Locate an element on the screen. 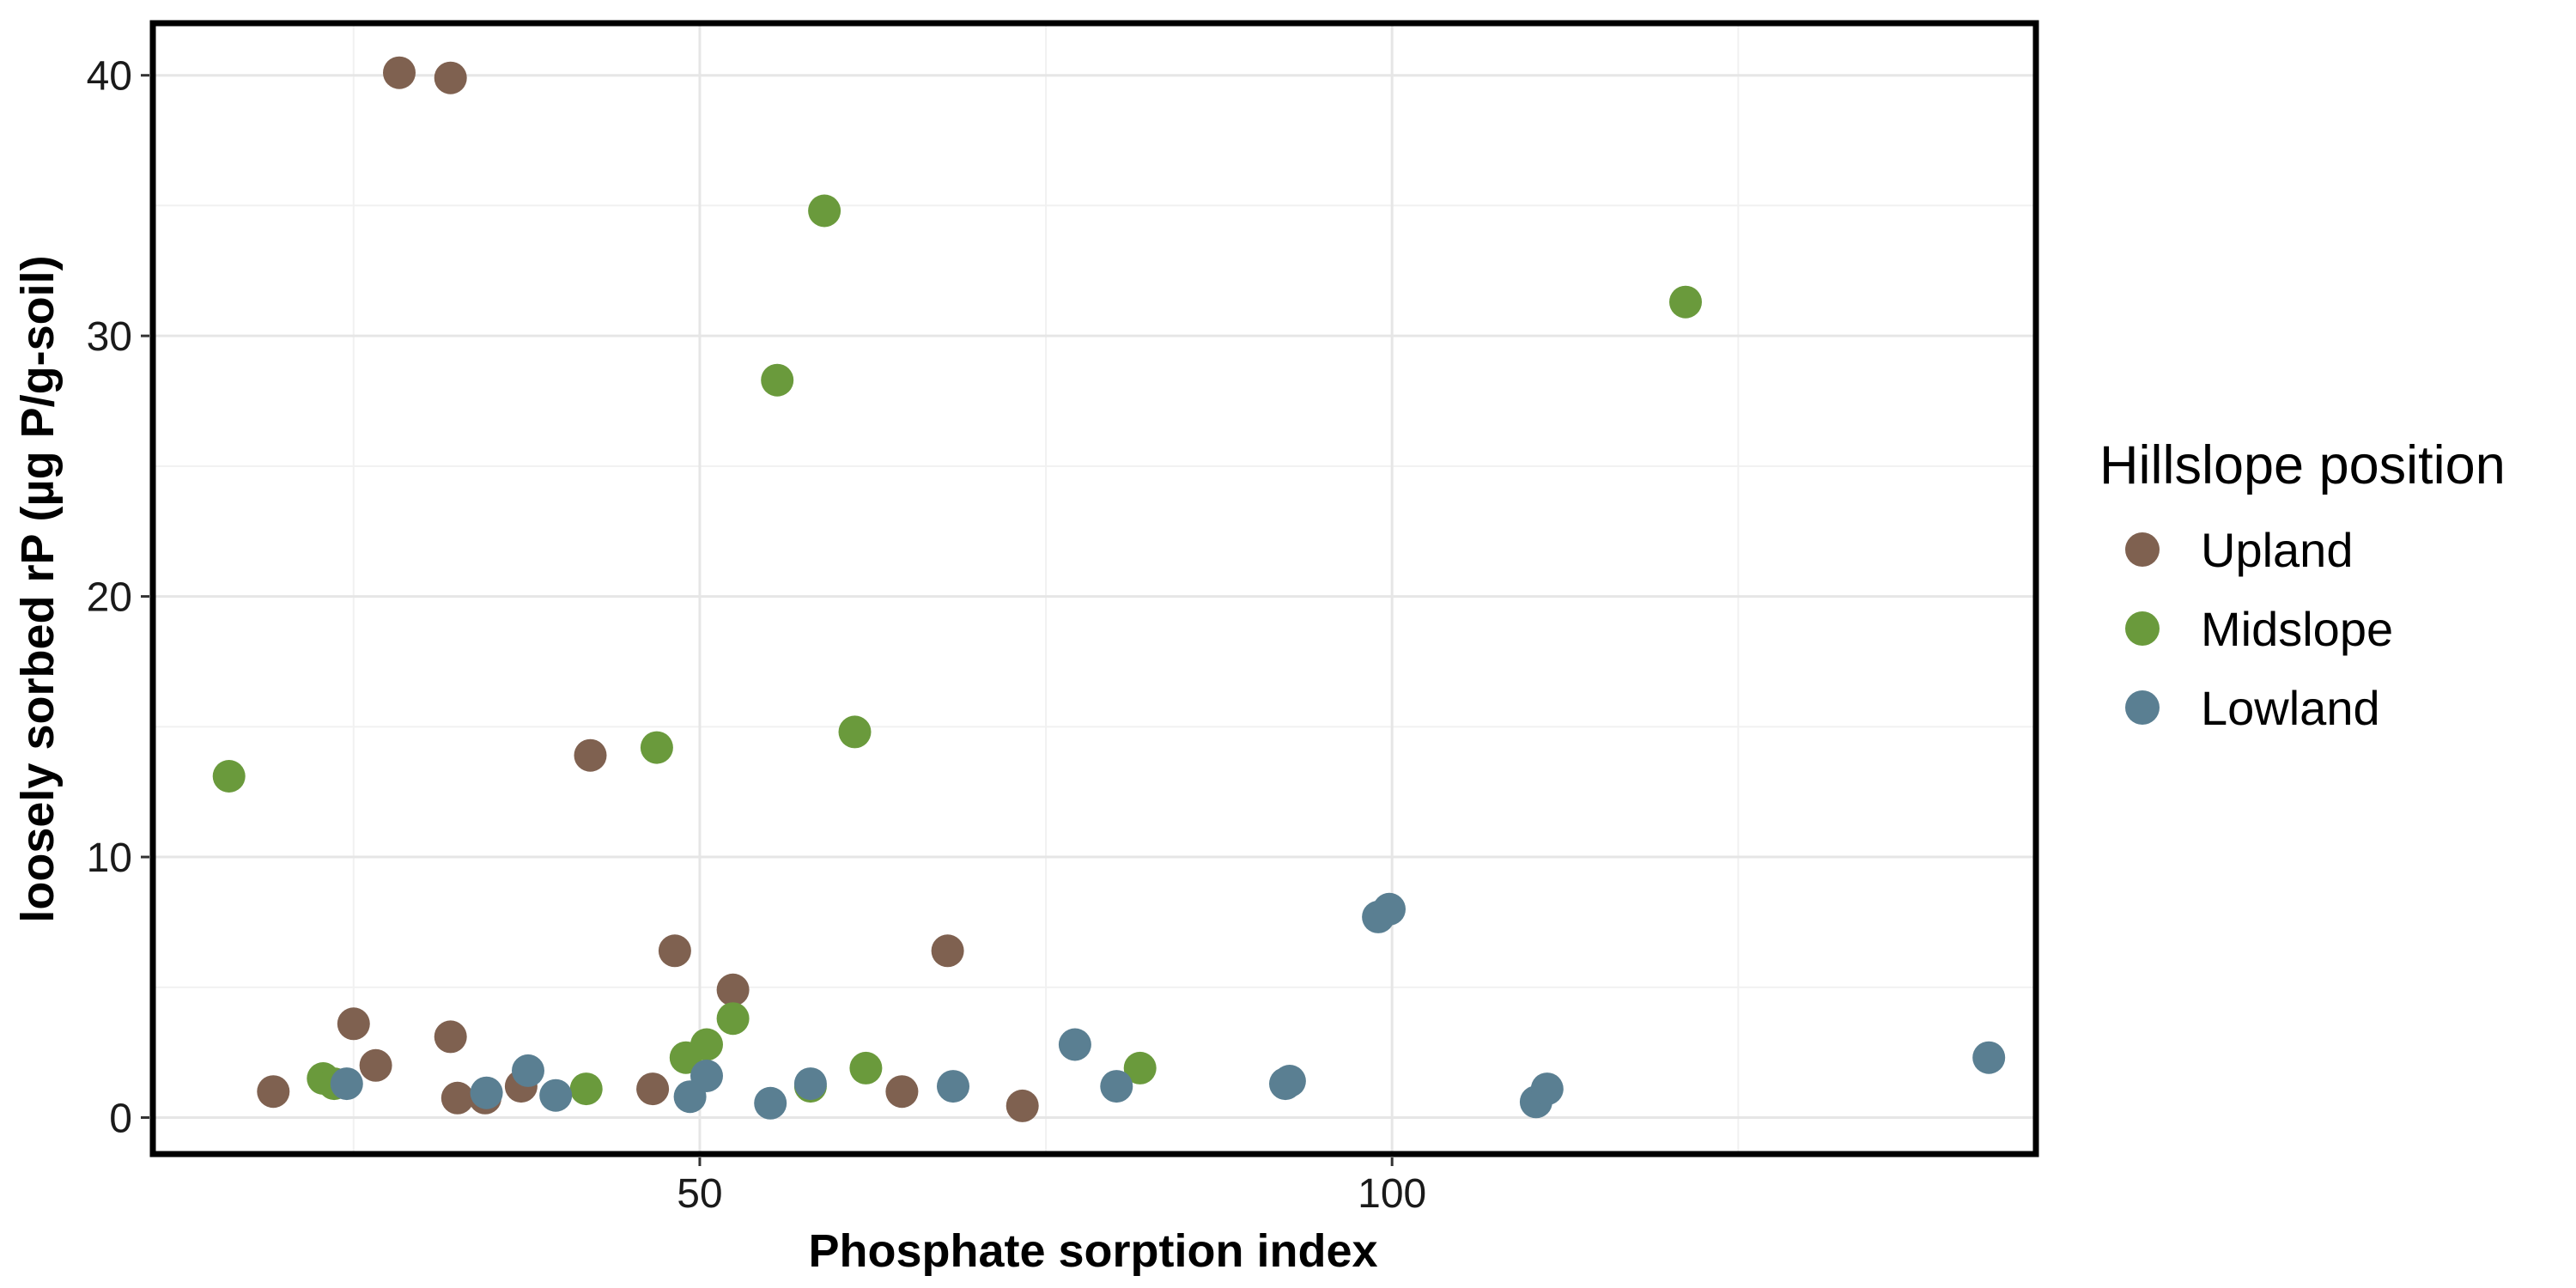 The image size is (2576, 1288). legend-label-upland: Upland is located at coordinates (2277, 550).